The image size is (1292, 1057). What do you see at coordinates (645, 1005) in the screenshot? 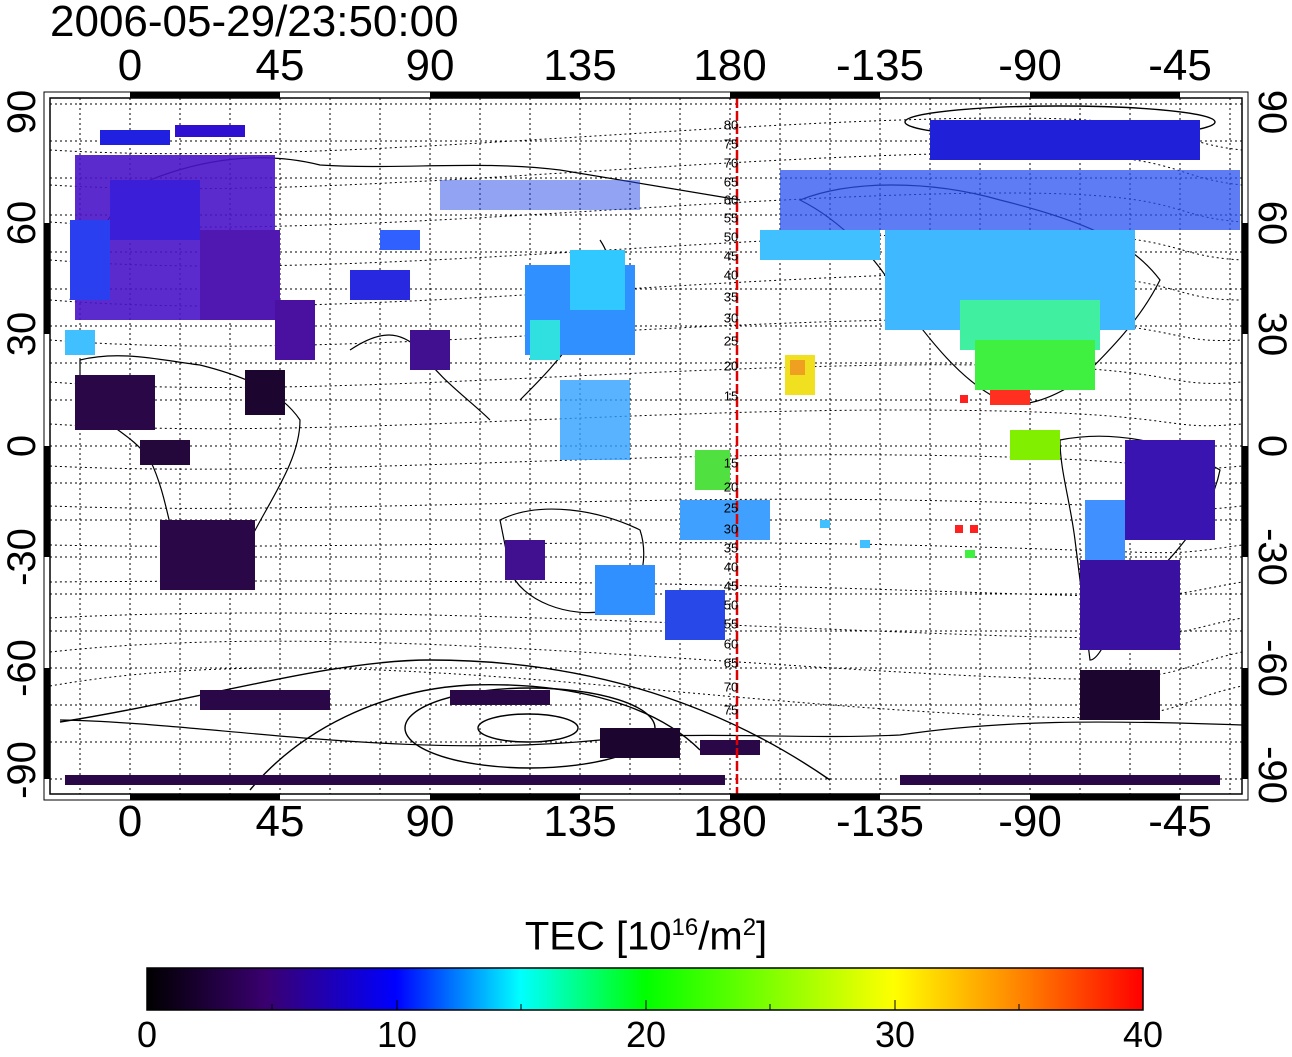
I see `colorbar-minor-ticks` at bounding box center [645, 1005].